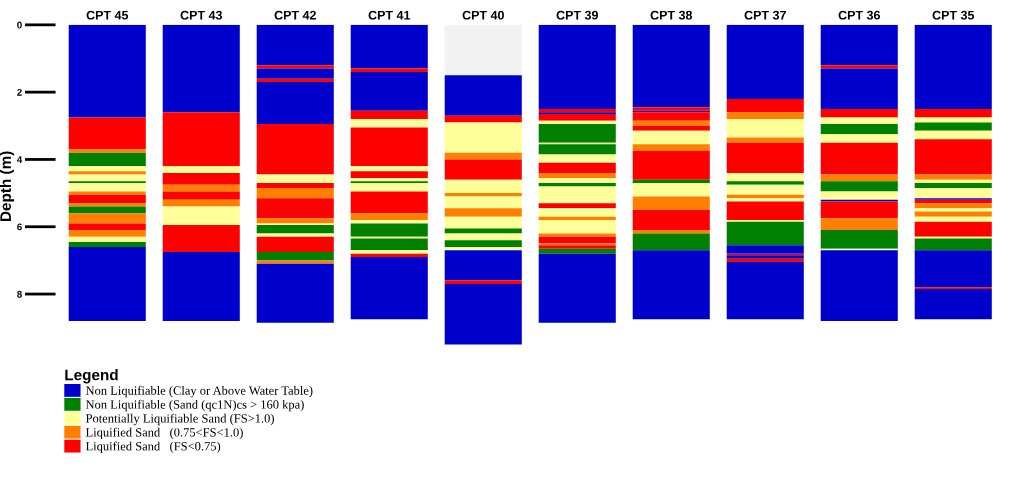 This screenshot has height=497, width=1010. Describe the element at coordinates (164, 433) in the screenshot. I see `legend-label: Liquified Sand (0.75<FS<1.0)` at that location.